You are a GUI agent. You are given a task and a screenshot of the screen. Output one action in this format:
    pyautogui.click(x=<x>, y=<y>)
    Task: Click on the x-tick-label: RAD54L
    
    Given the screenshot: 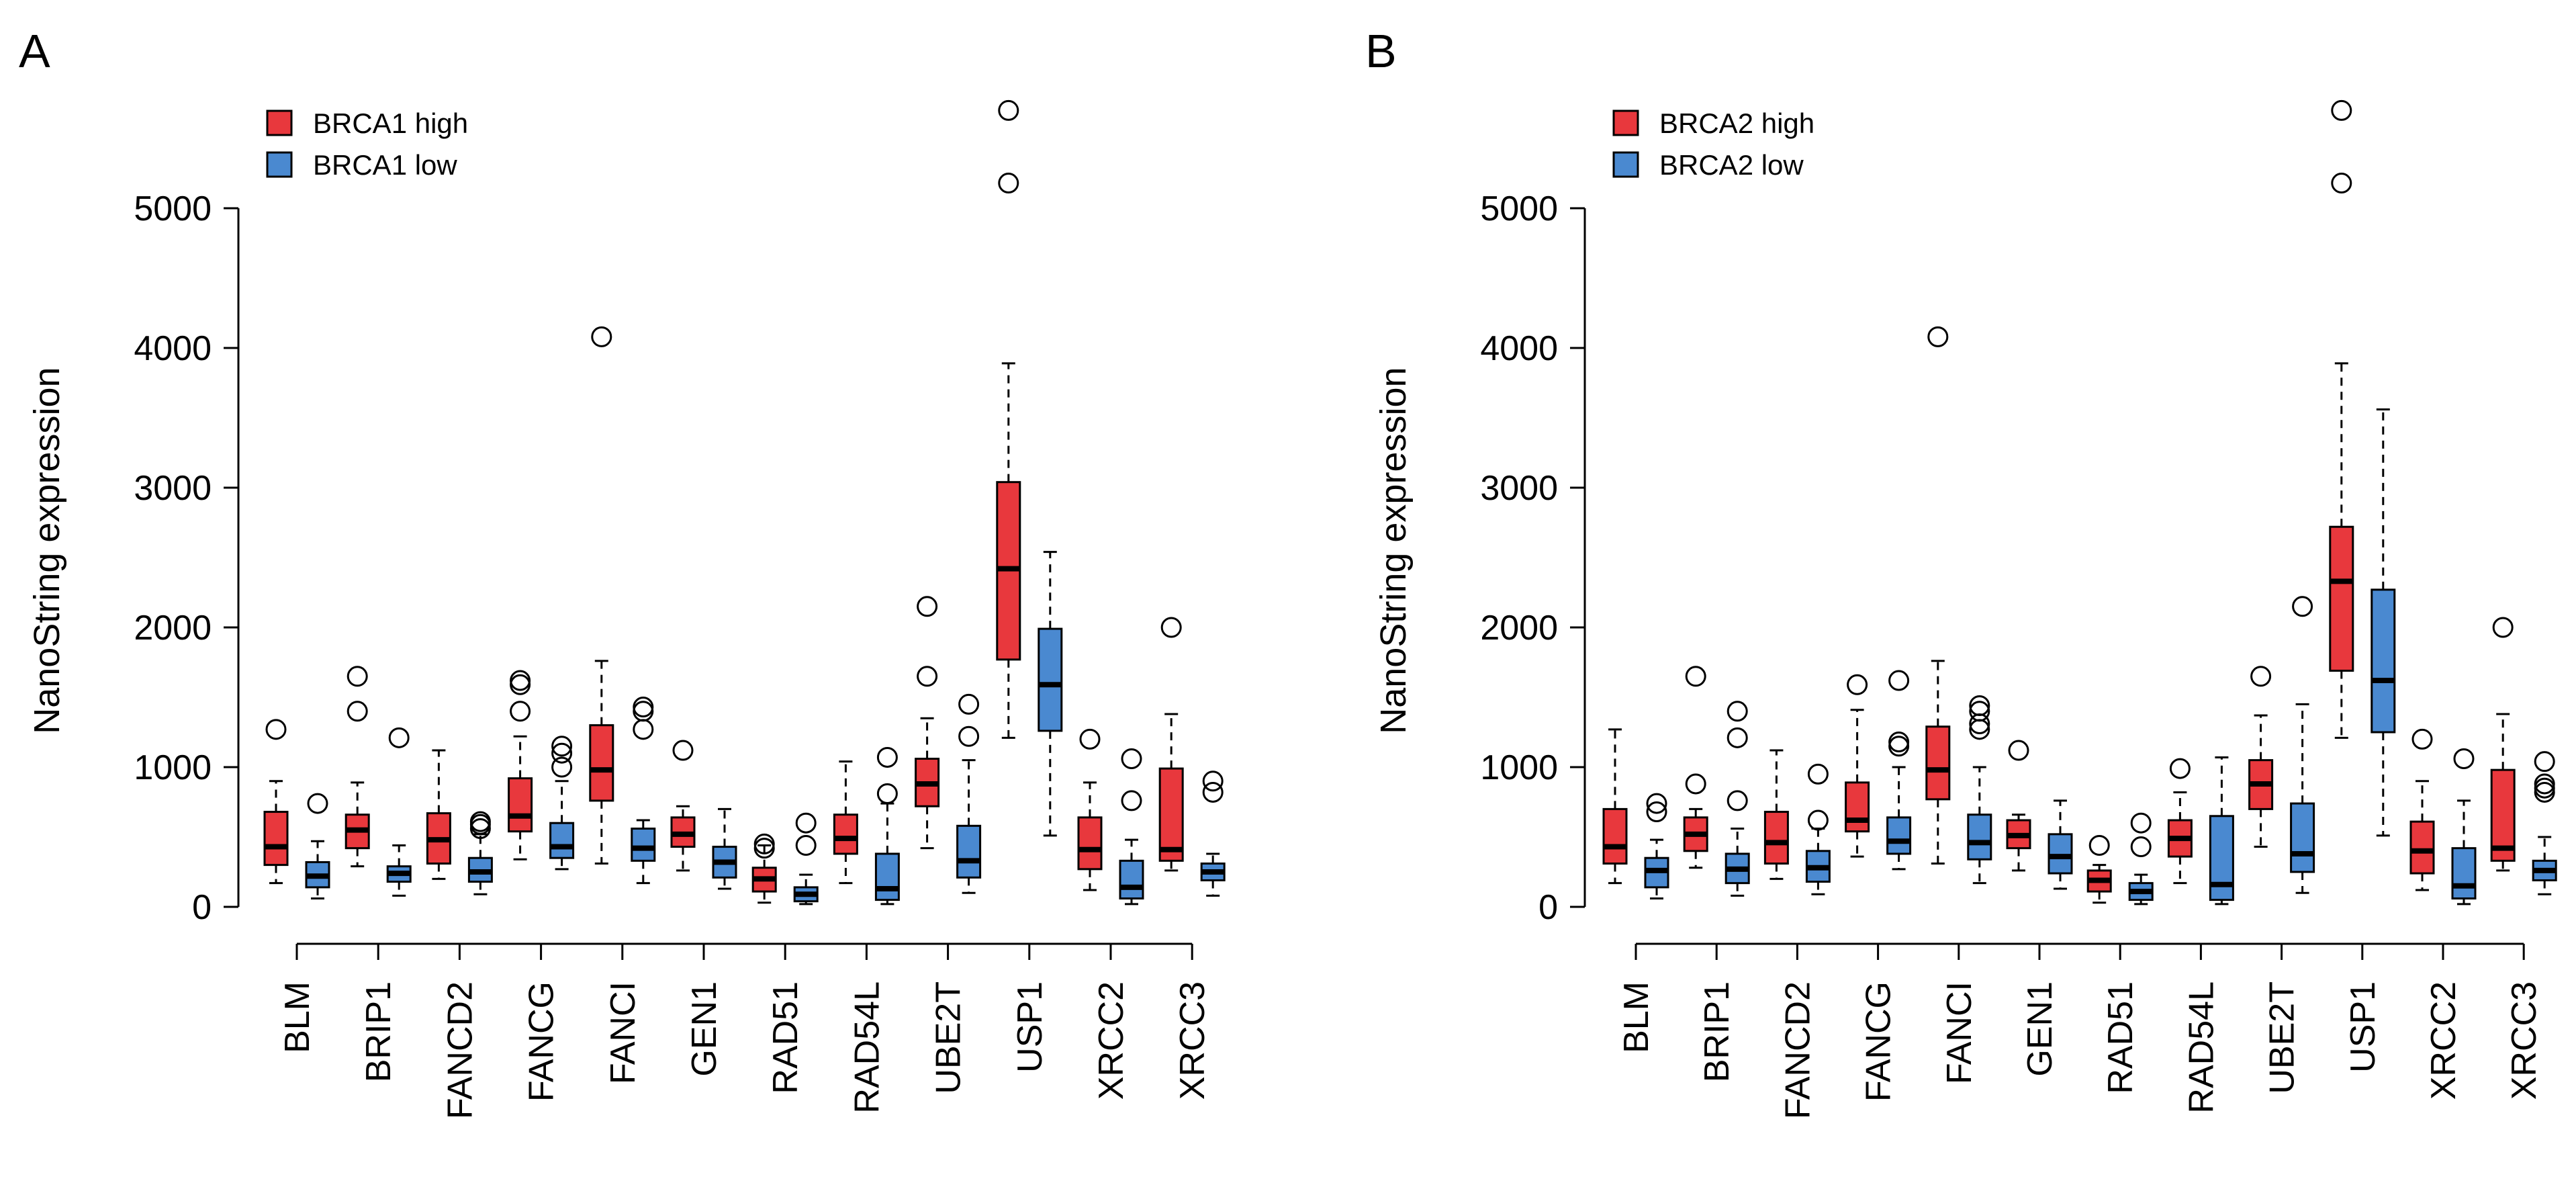 What is the action you would take?
    pyautogui.click(x=2201, y=1047)
    